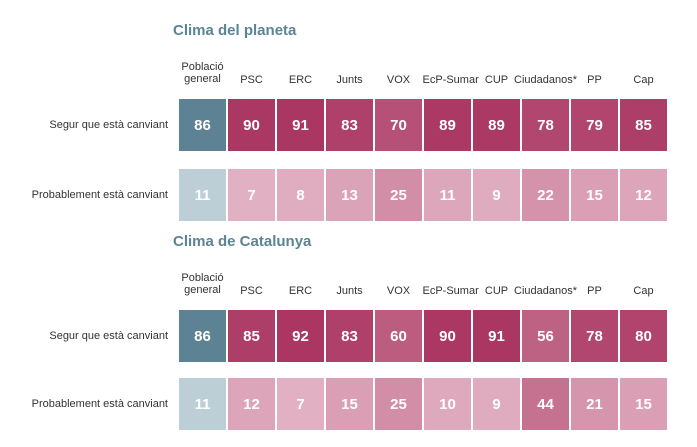 This screenshot has height=447, width=697. Describe the element at coordinates (300, 336) in the screenshot. I see `heatmap-cell: 92` at that location.